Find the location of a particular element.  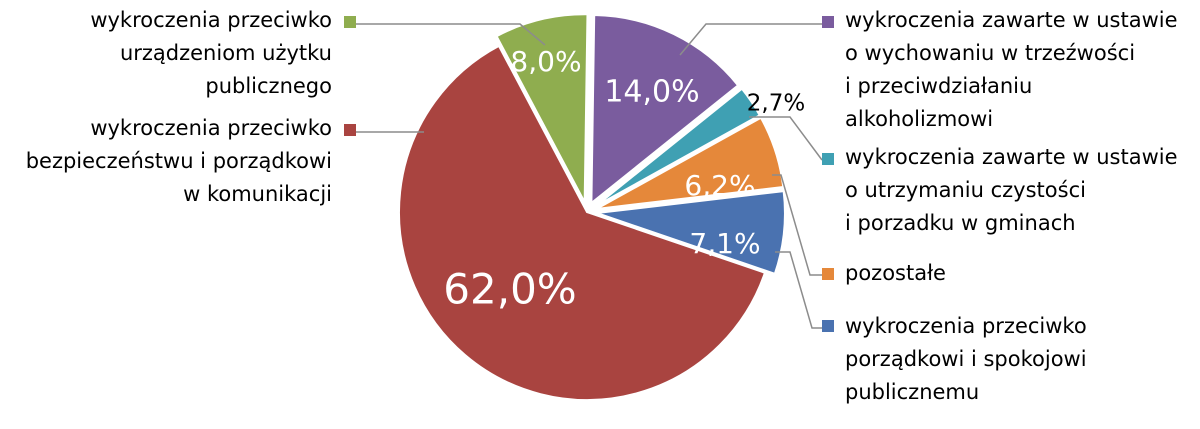

data-label: 14,0% is located at coordinates (651, 92).